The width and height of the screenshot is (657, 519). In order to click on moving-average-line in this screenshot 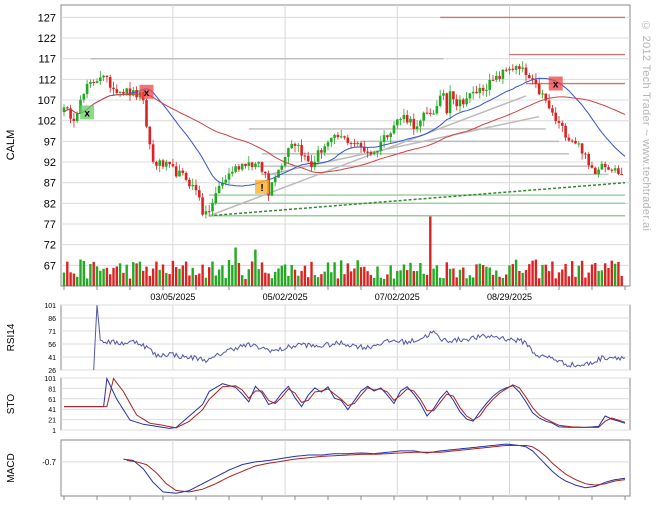, I will do `click(344, 133)`.